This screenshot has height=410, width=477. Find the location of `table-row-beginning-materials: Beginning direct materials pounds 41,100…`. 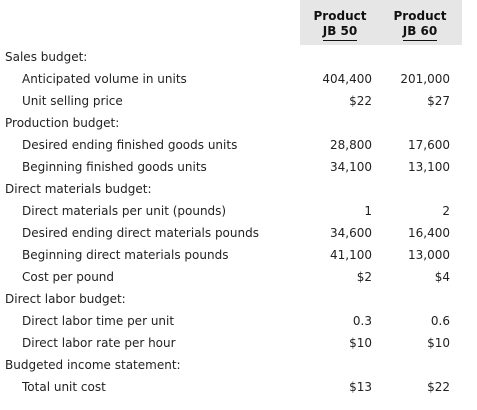

table-row-beginning-materials: Beginning direct materials pounds 41,100… is located at coordinates (238, 255).